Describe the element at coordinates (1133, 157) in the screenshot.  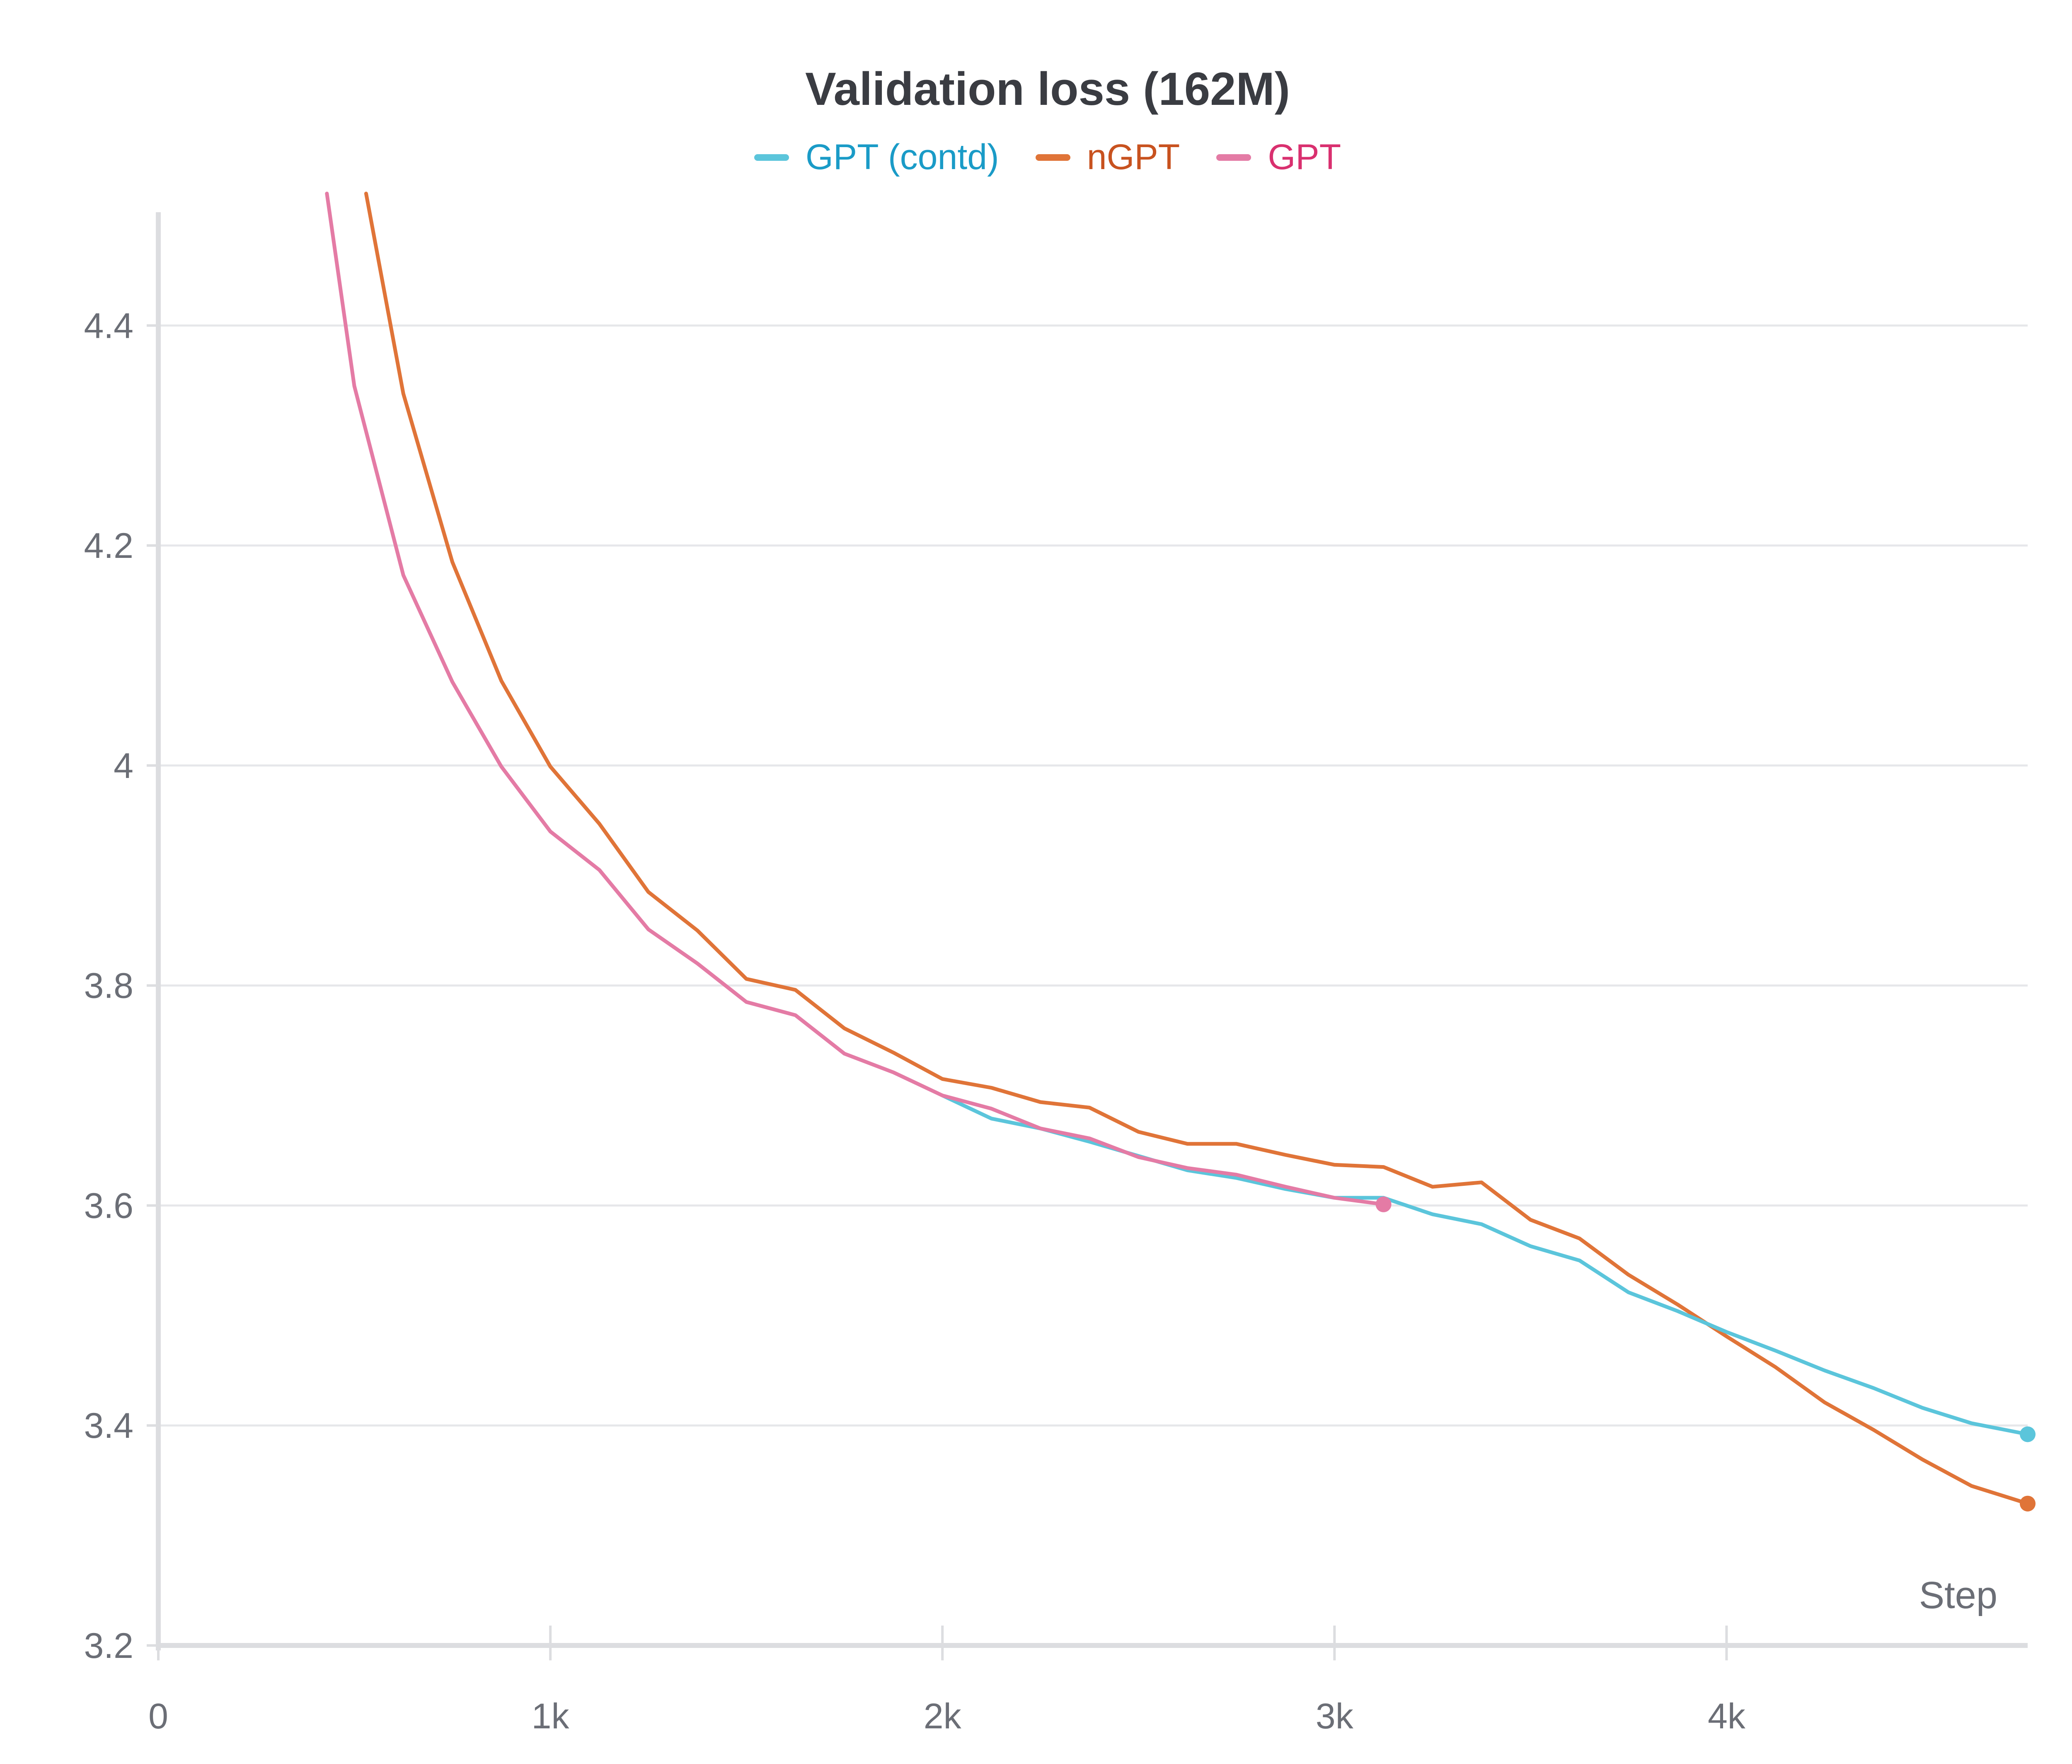
I see `legend-label-ngpt: nGPT` at that location.